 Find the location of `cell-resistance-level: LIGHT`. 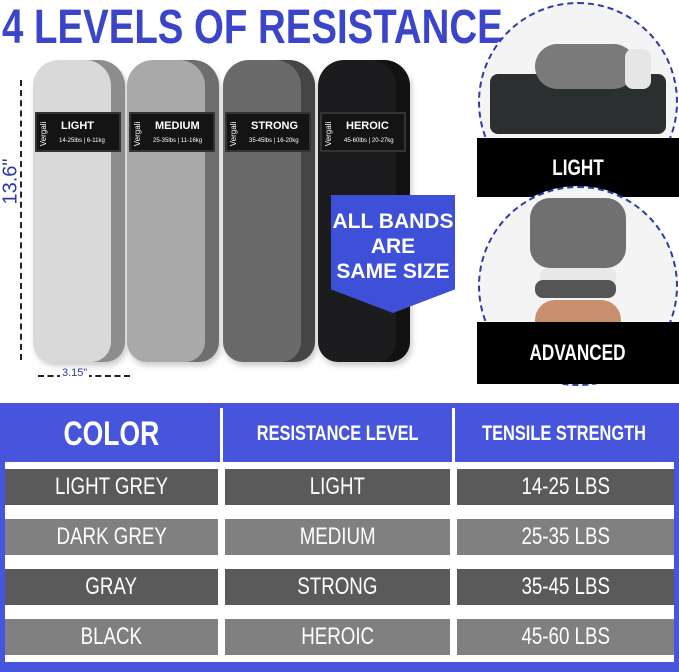

cell-resistance-level: LIGHT is located at coordinates (337, 487).